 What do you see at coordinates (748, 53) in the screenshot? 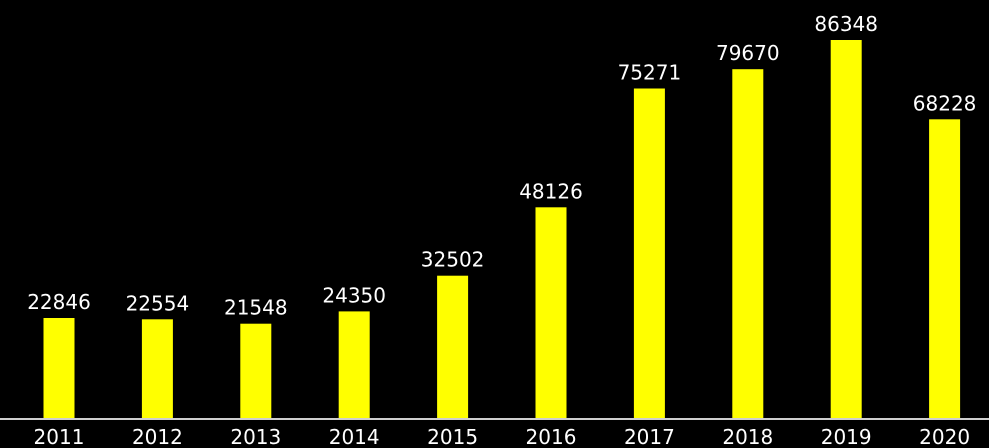
I see `data-label-2018: 79670` at bounding box center [748, 53].